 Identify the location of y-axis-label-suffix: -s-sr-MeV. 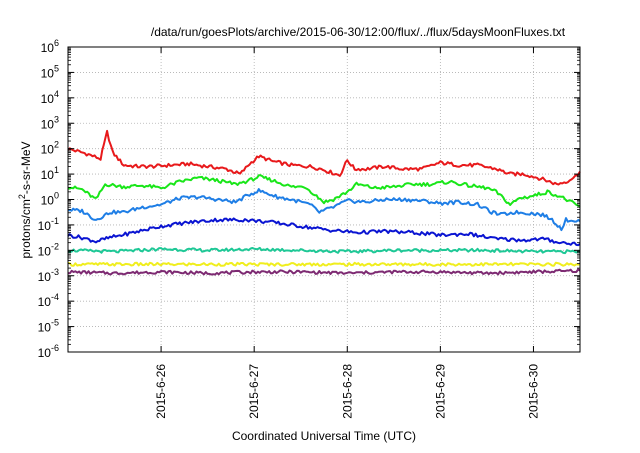
(26, 167).